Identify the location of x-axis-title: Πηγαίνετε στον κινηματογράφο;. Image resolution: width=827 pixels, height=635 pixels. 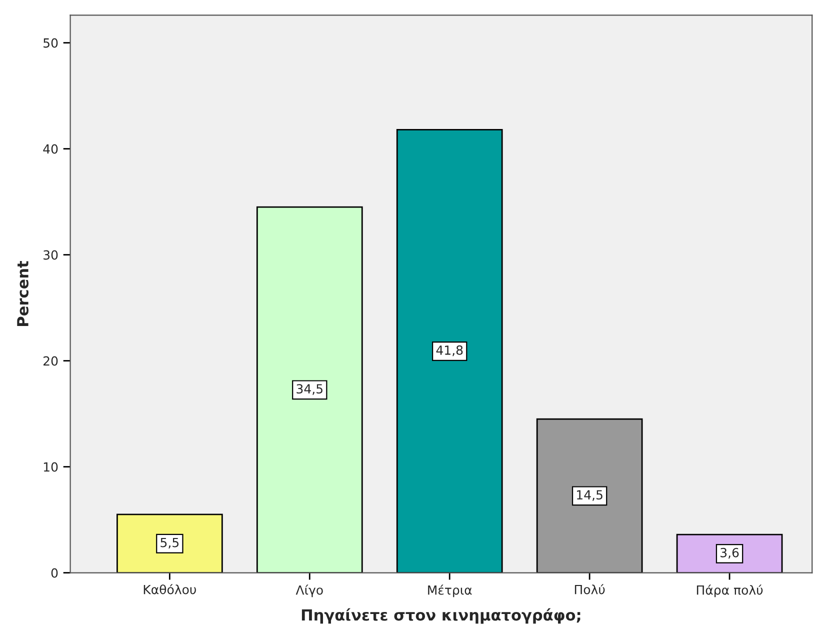
(441, 616).